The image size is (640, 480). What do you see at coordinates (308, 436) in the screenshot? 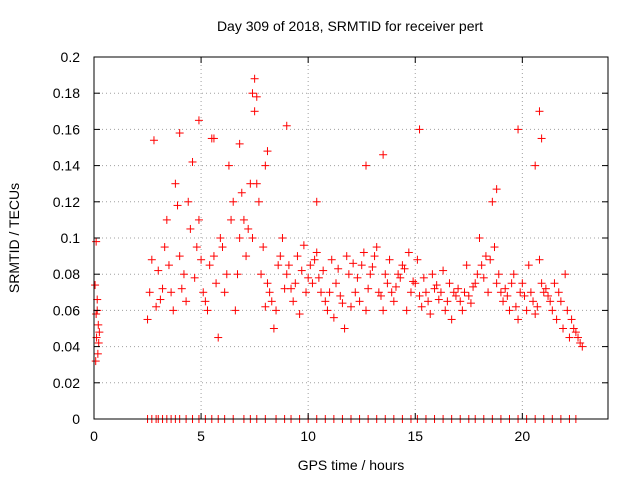
I see `x-tick-label: 10` at bounding box center [308, 436].